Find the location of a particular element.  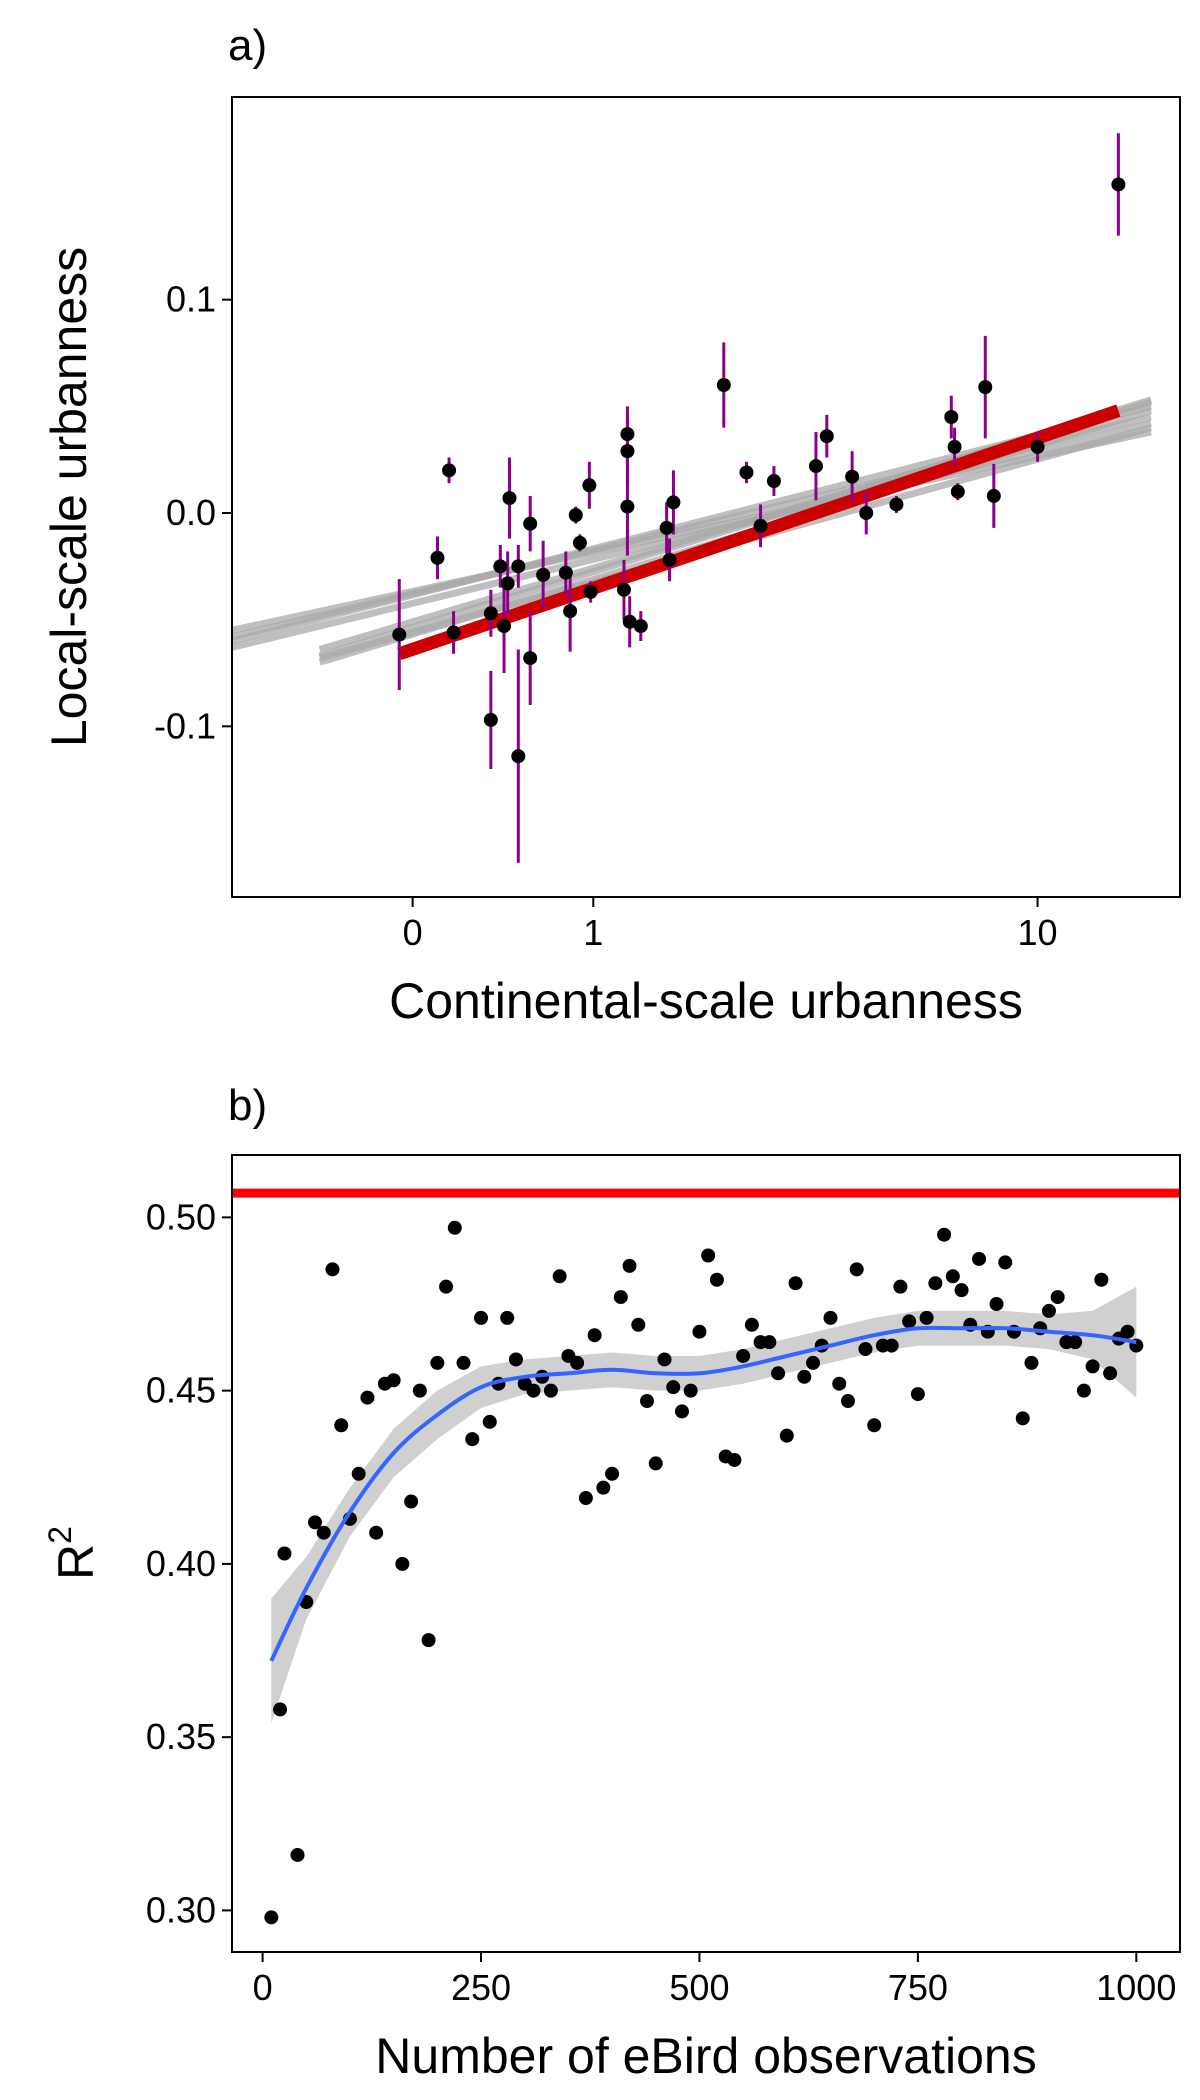

x-tick-label-1000: 1000 is located at coordinates (1136, 1987).